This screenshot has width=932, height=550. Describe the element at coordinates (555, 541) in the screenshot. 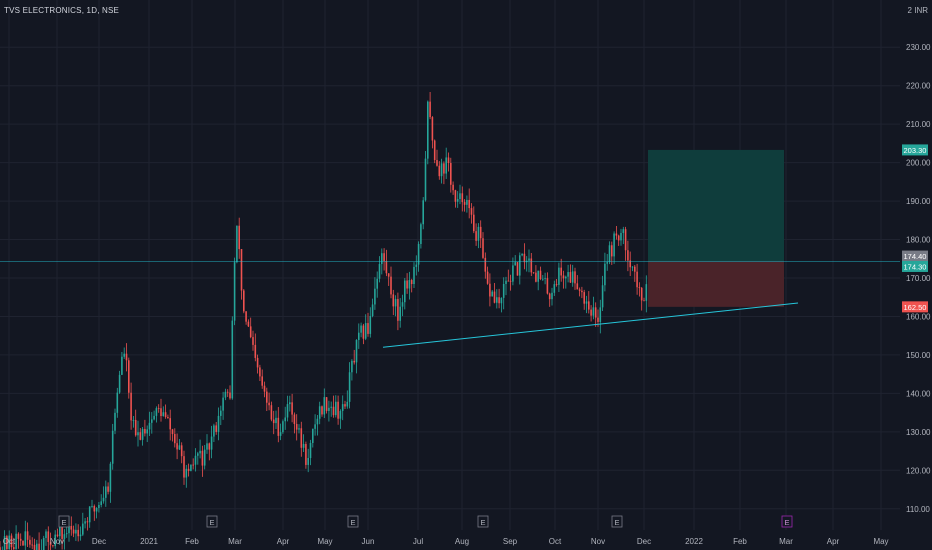

I see `time-tick-label: Oct` at that location.